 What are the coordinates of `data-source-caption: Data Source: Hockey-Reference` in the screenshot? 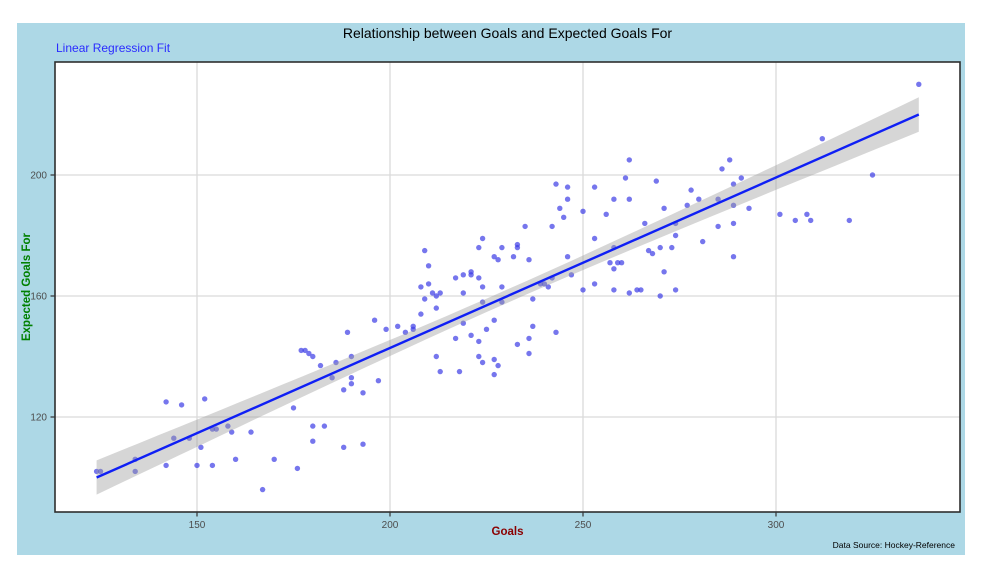 It's located at (893, 545).